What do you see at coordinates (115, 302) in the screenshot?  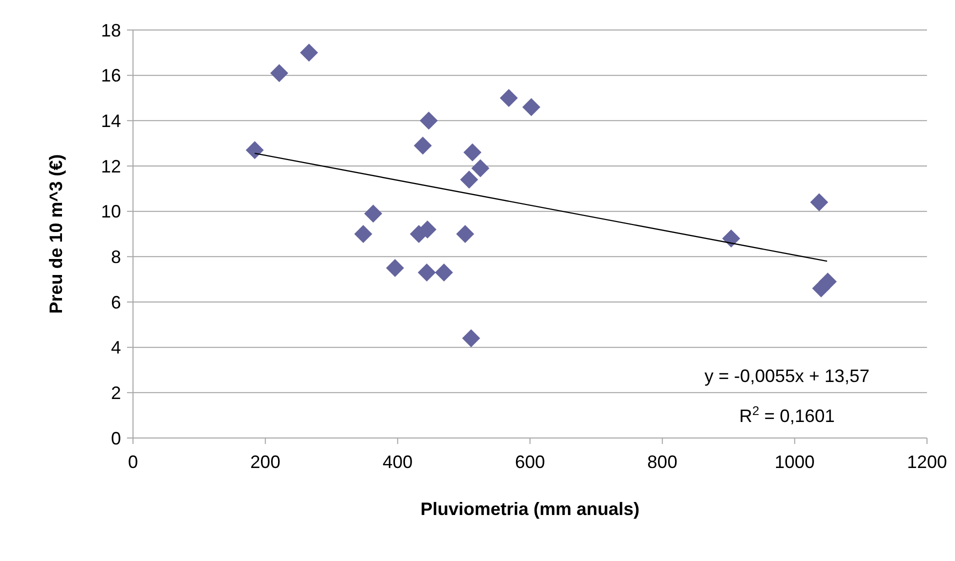 I see `y-tick-label: 6` at bounding box center [115, 302].